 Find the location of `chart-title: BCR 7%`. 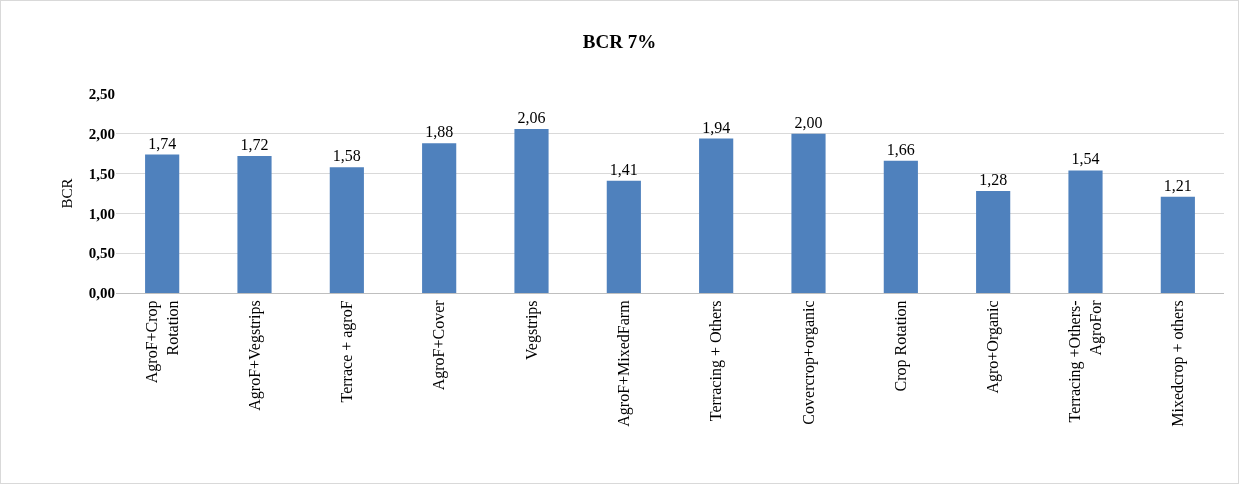

chart-title: BCR 7% is located at coordinates (619, 42).